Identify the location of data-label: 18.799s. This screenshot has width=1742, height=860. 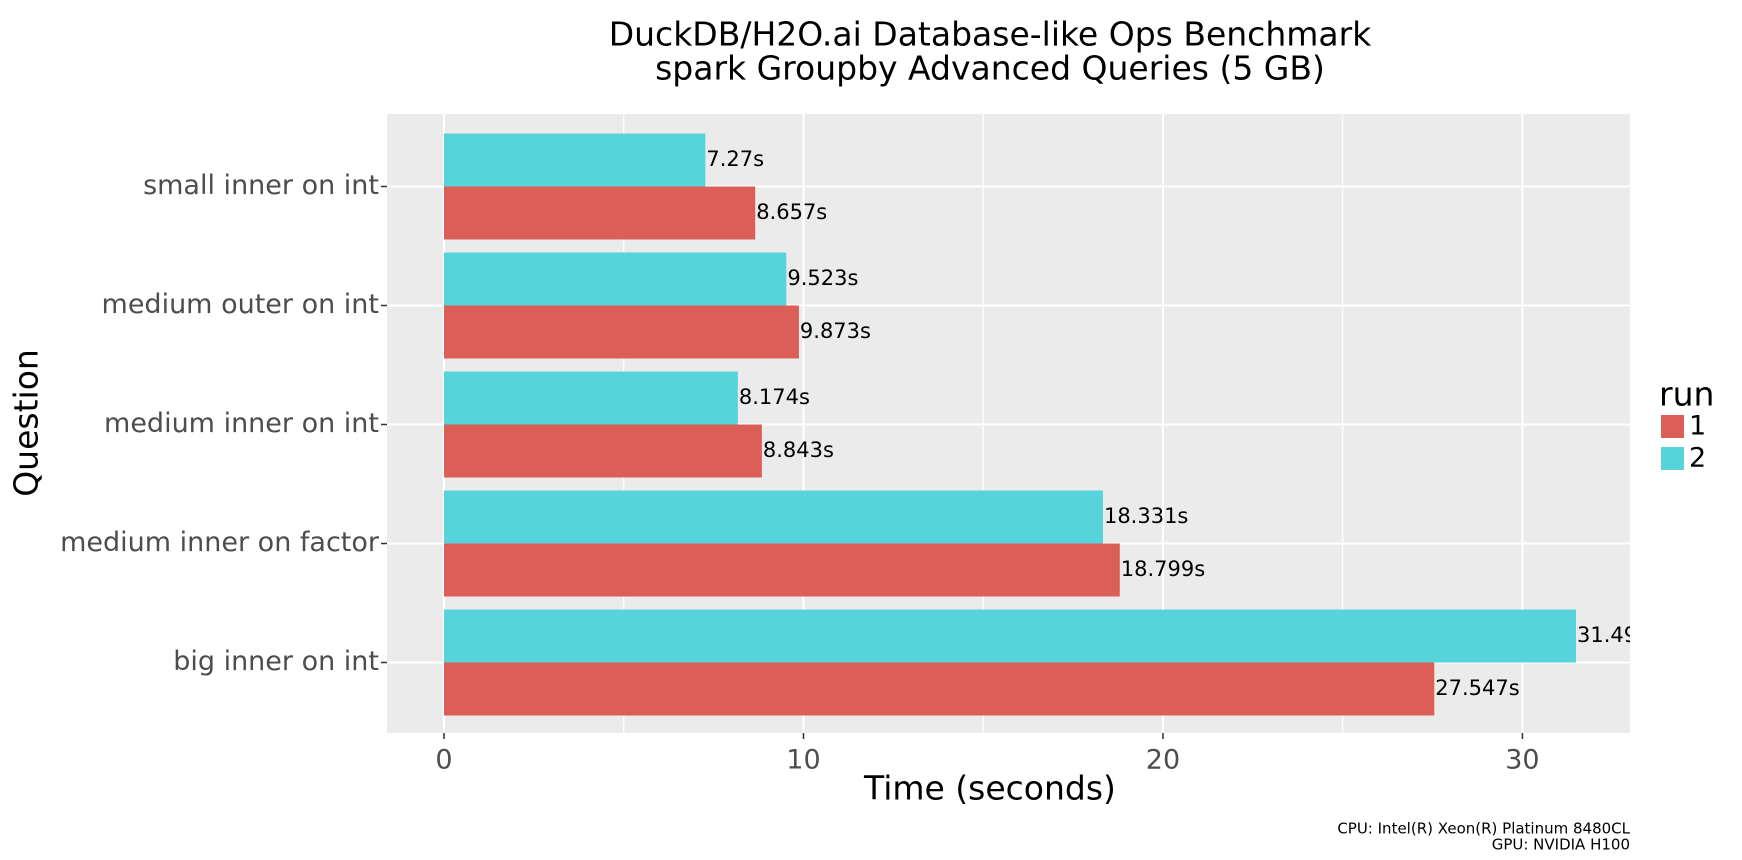
(1163, 569).